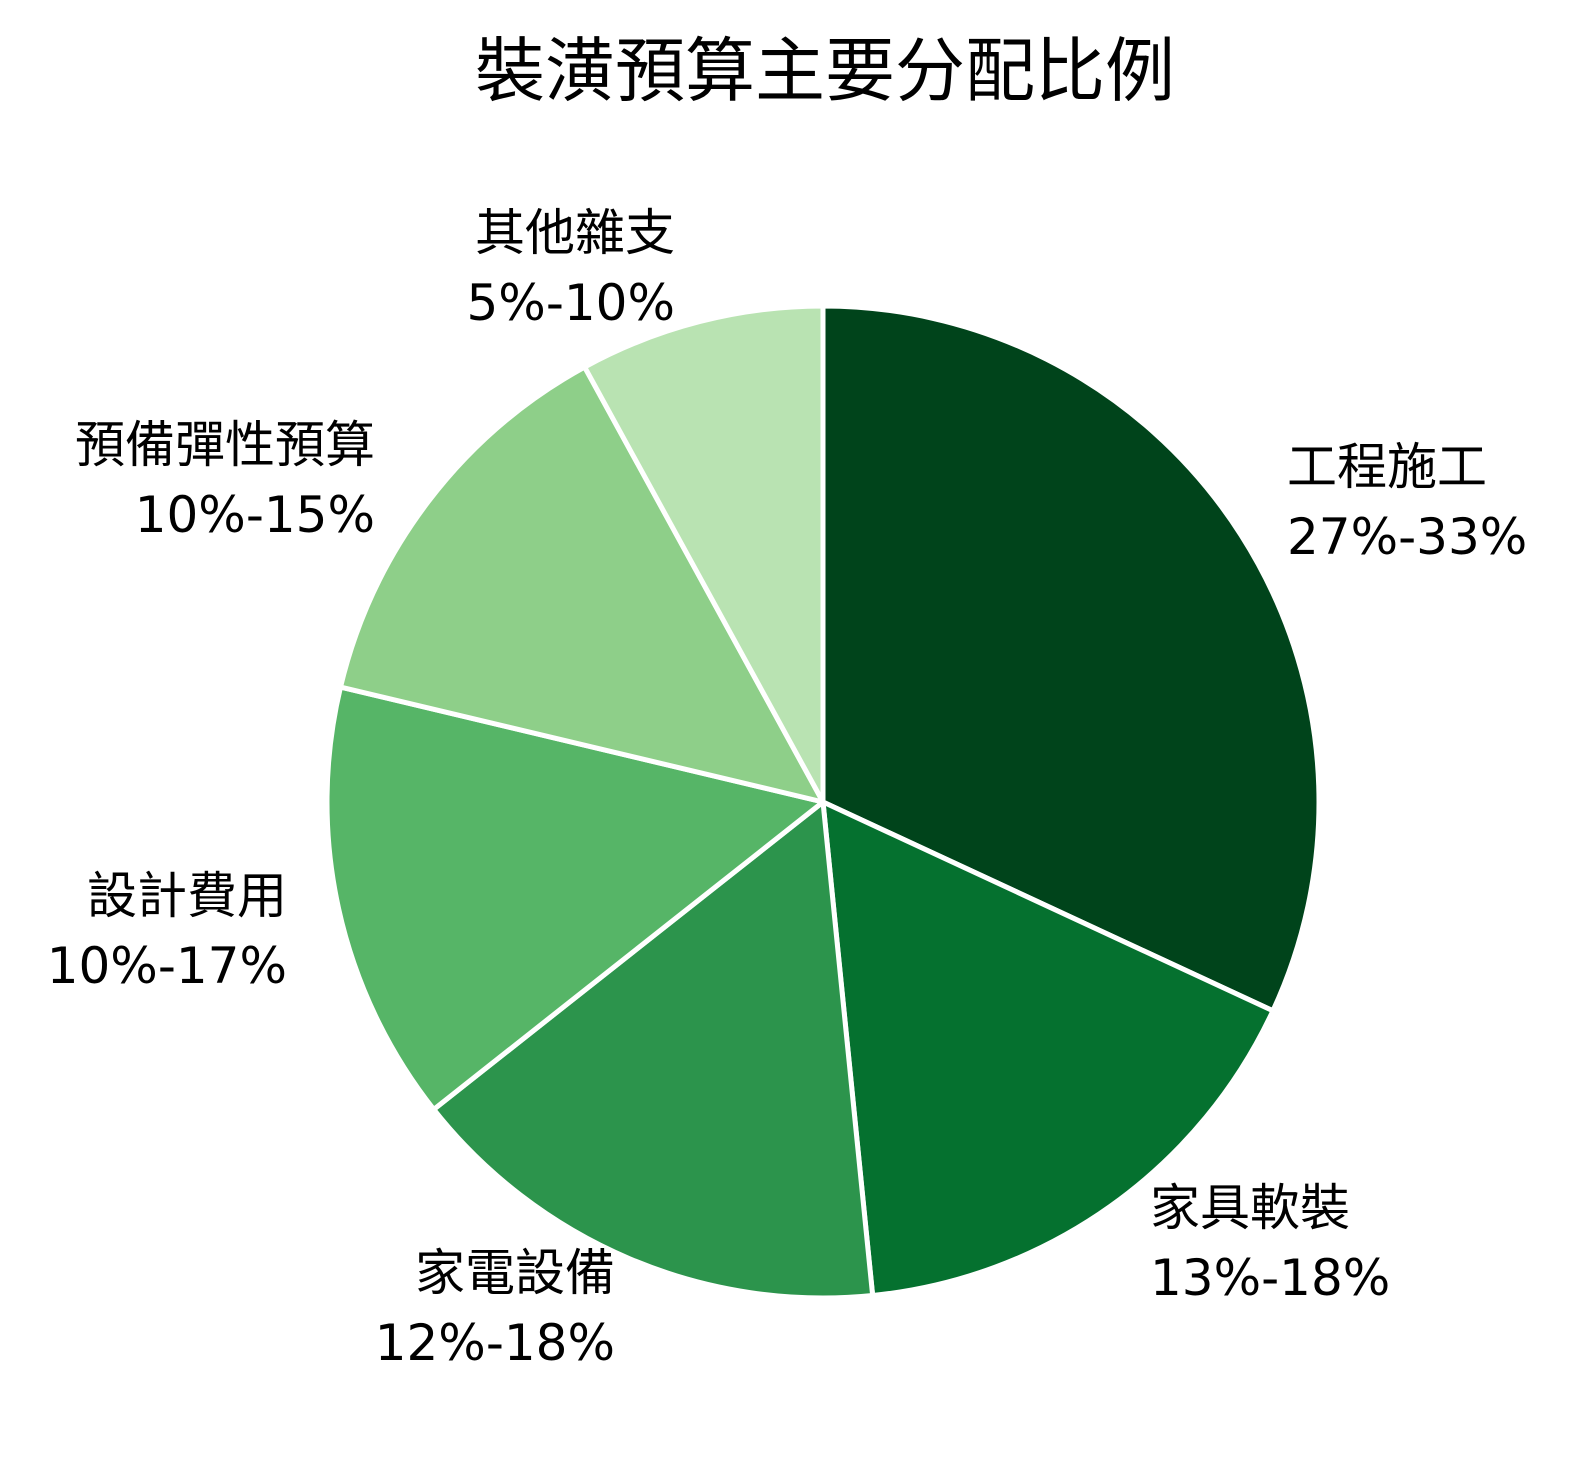 Image resolution: width=1581 pixels, height=1468 pixels. Describe the element at coordinates (571, 303) in the screenshot. I see `slice-label-range: 5%-10%` at that location.